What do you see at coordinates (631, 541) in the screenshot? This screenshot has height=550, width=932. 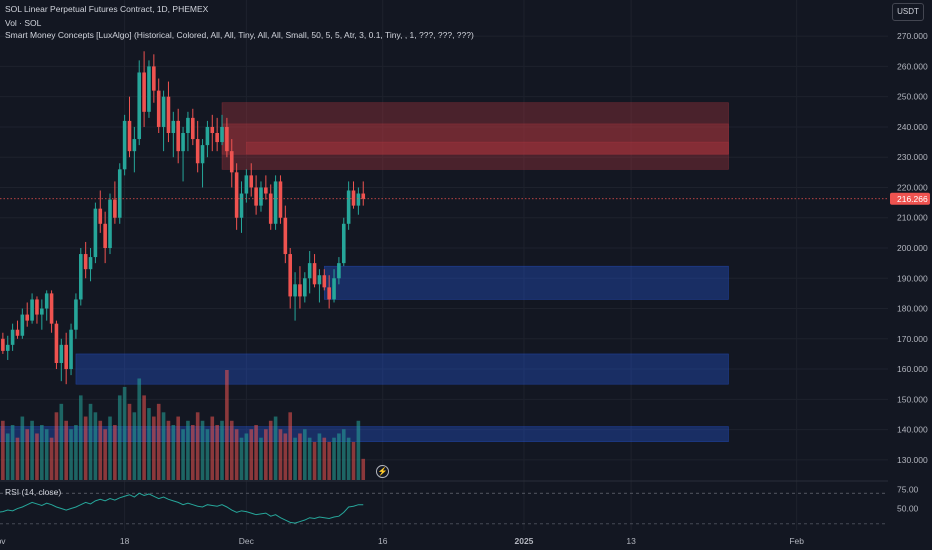 I see `time-tick-label: 13` at bounding box center [631, 541].